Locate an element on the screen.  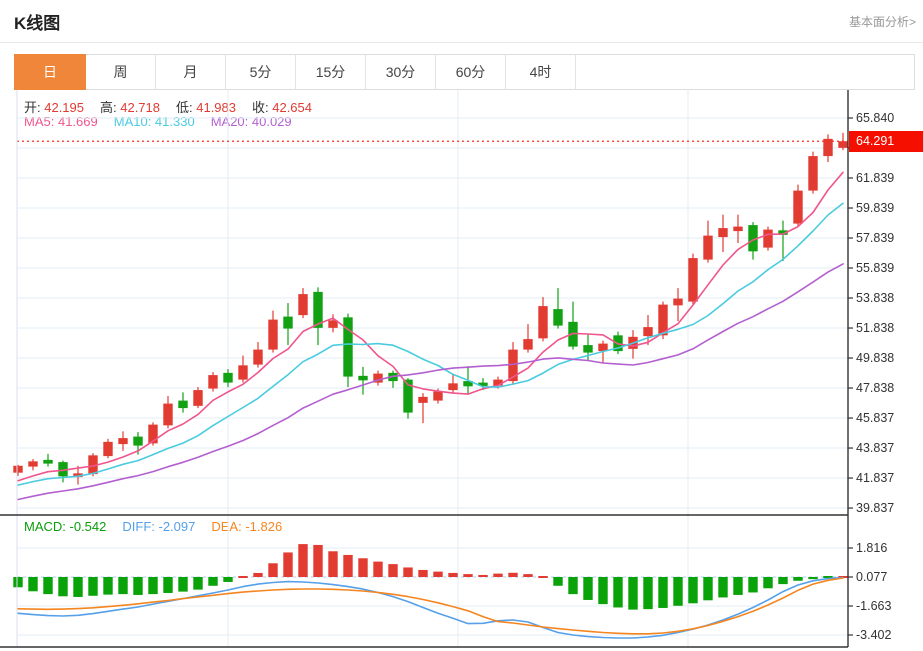
axis-tick-label: 49.838 is located at coordinates (875, 358).